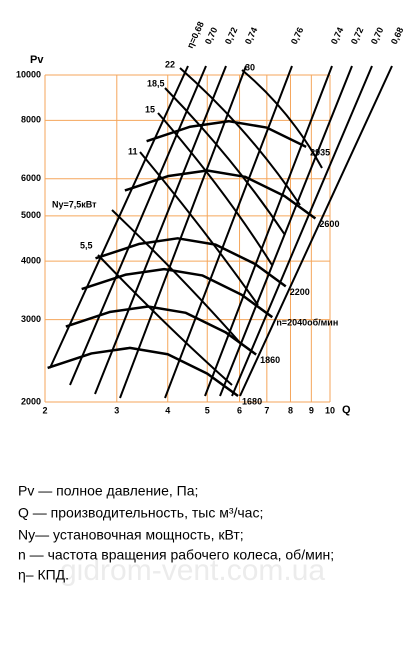  I want to click on eff-label: η=0,68, so click(195, 35).